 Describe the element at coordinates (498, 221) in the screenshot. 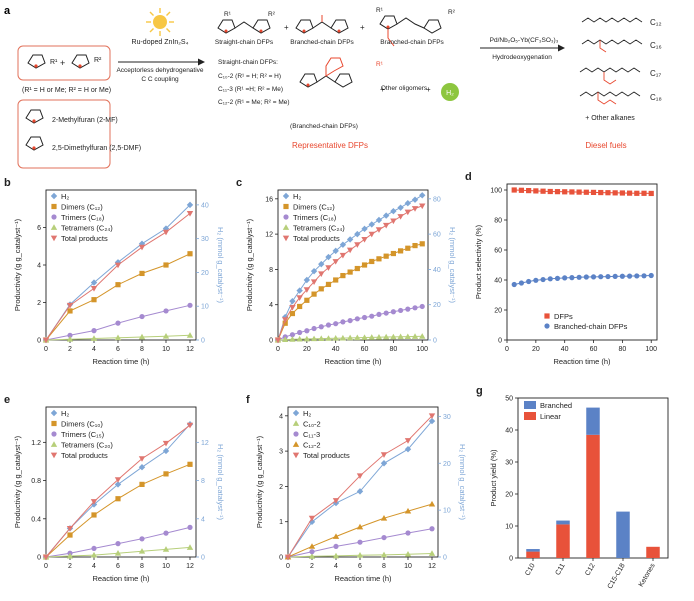

I see `y-tick-label: 80` at that location.